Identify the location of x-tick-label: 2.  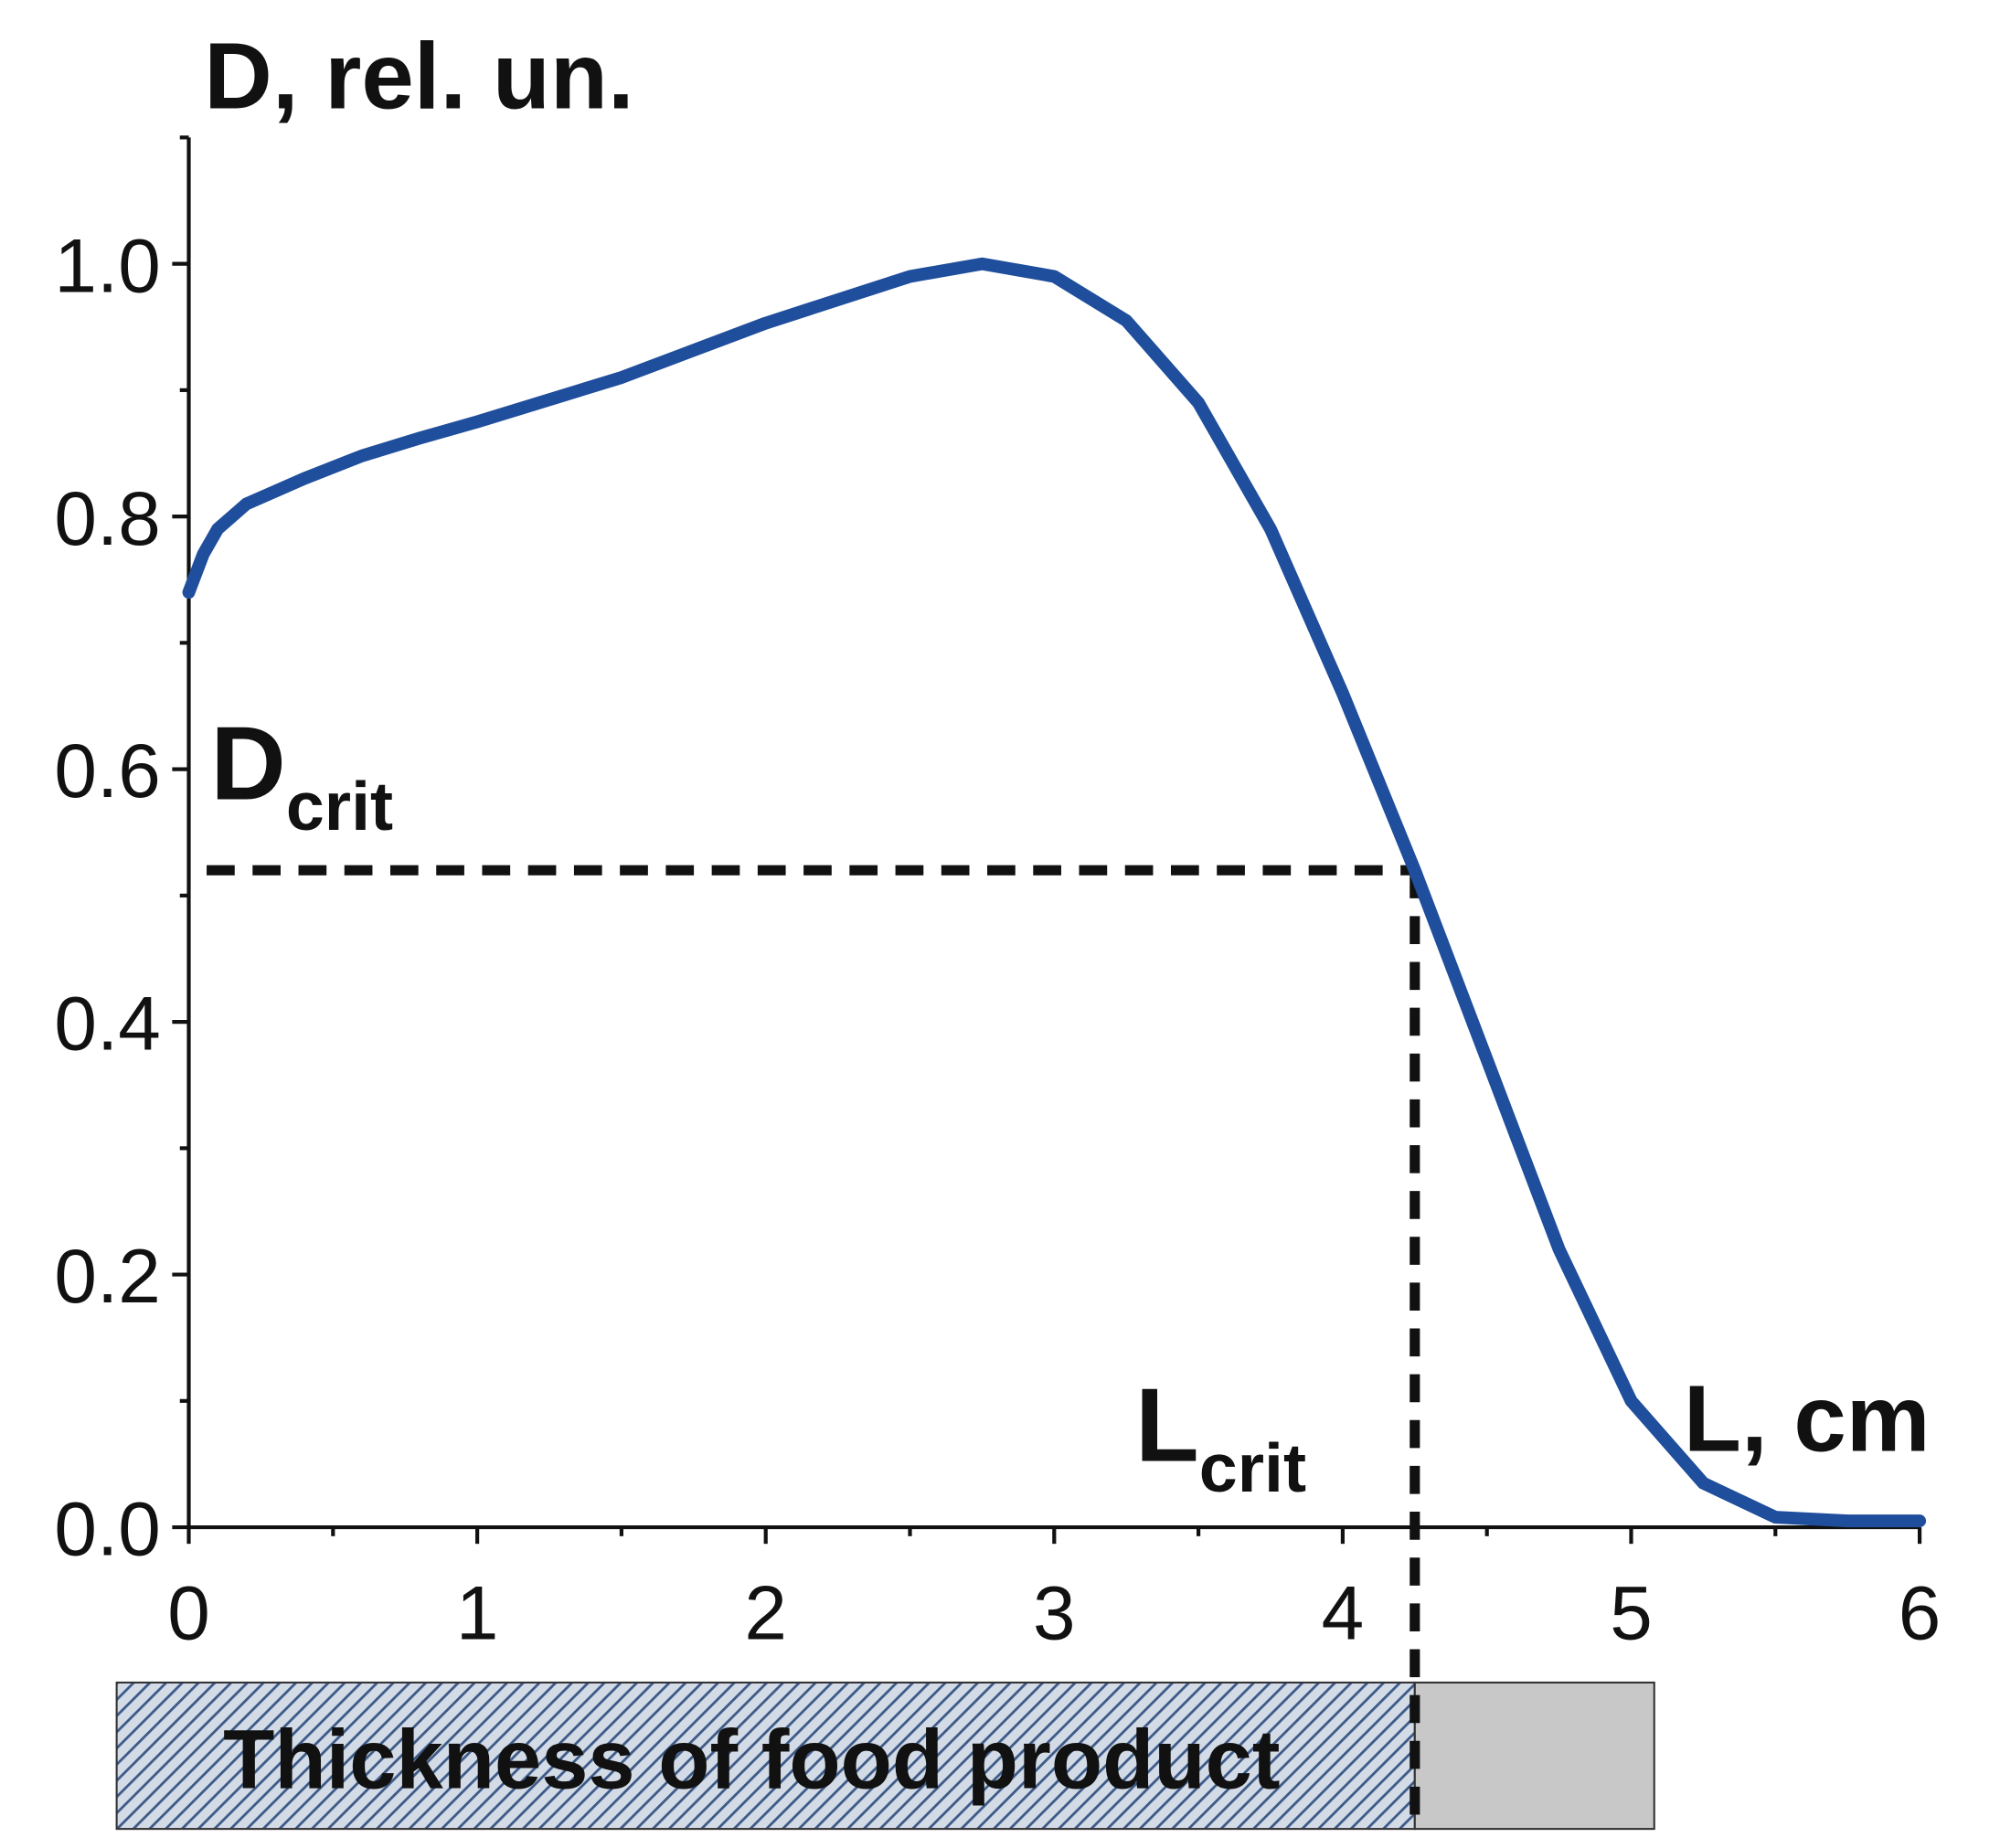
(766, 1613).